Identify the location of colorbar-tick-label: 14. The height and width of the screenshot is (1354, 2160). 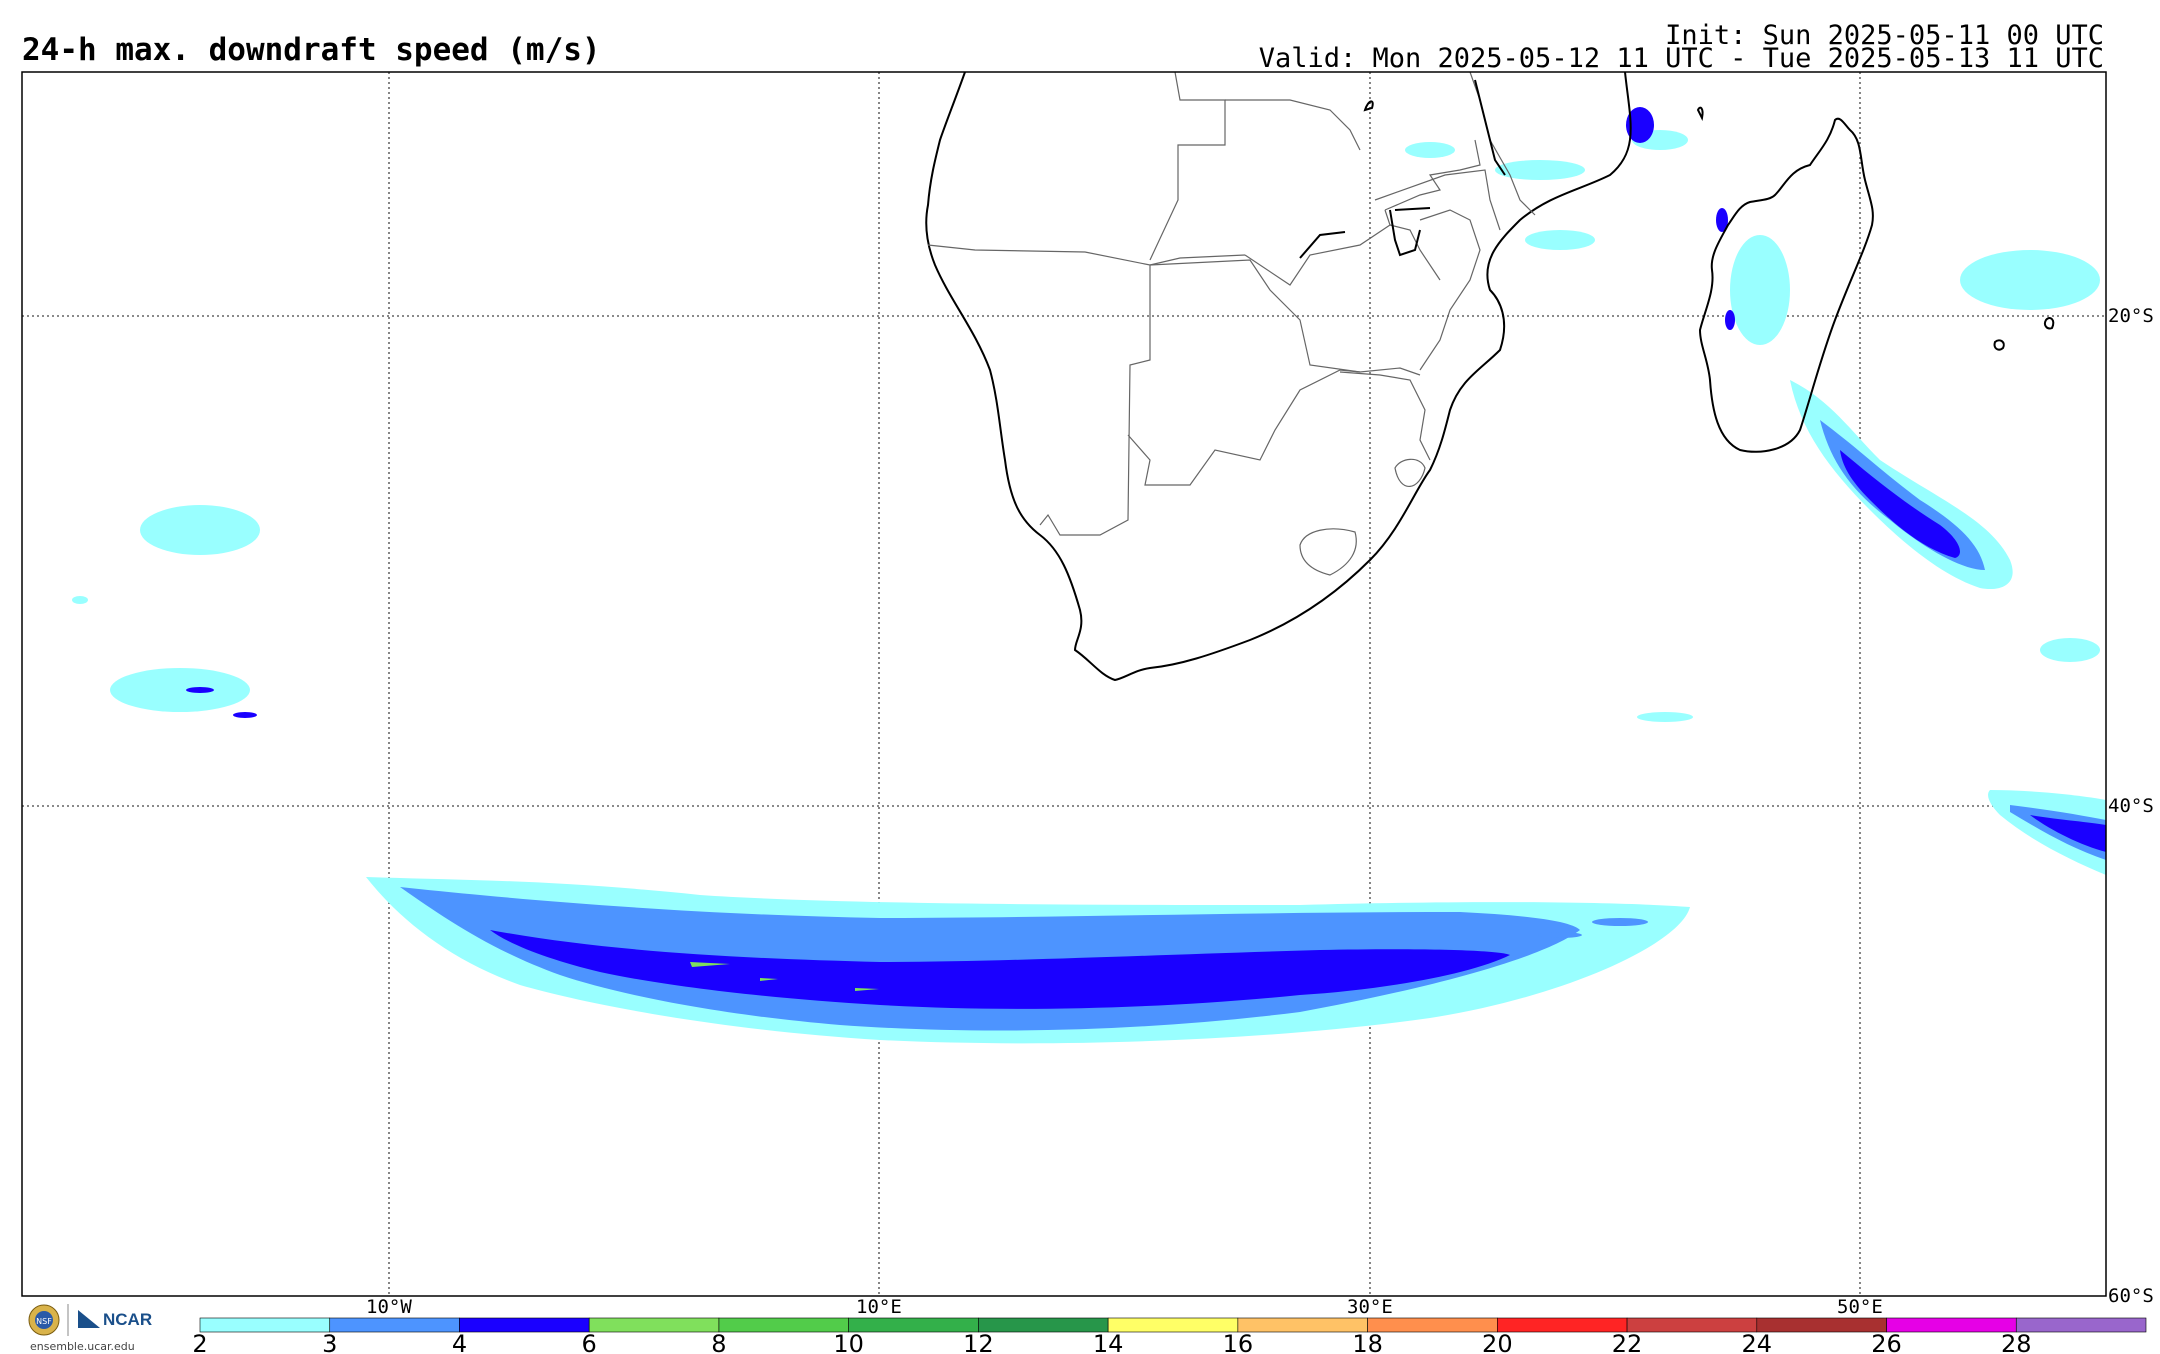
(1108, 1342).